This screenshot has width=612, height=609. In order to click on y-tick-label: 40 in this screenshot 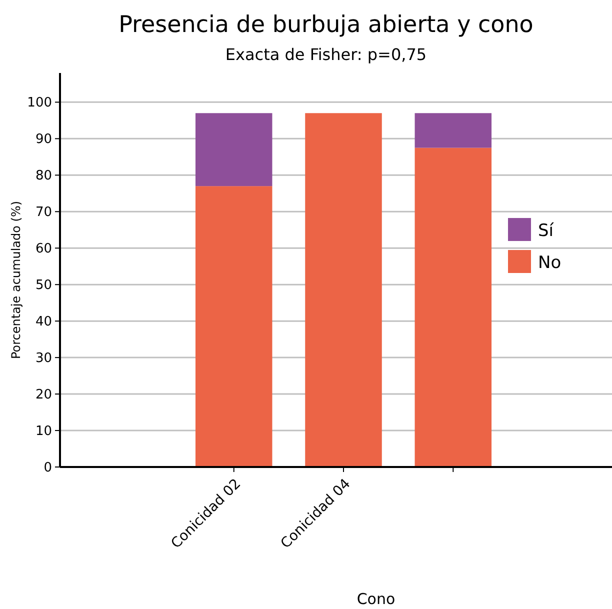, I will do `click(43, 322)`.